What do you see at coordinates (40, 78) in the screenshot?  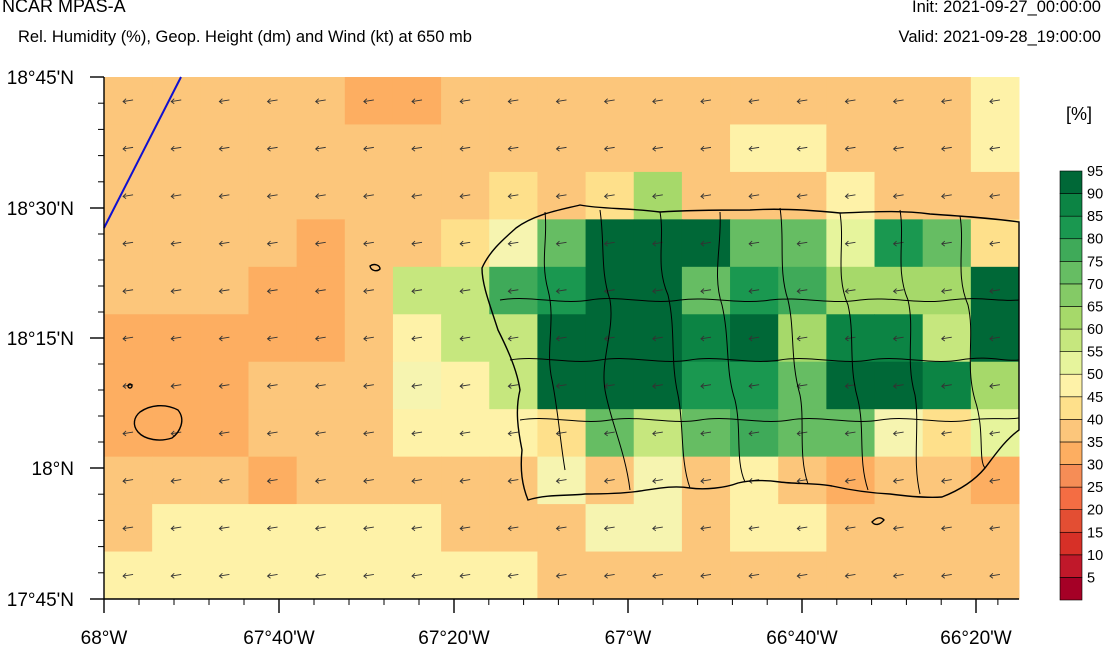 I see `lat-label: 18°45'N` at bounding box center [40, 78].